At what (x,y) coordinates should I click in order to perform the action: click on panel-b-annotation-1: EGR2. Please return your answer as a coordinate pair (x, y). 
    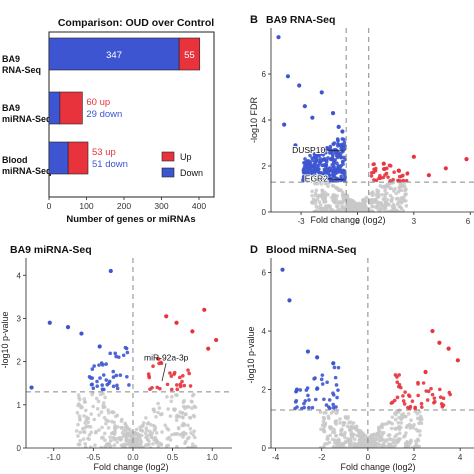
    Looking at the image, I should click on (316, 179).